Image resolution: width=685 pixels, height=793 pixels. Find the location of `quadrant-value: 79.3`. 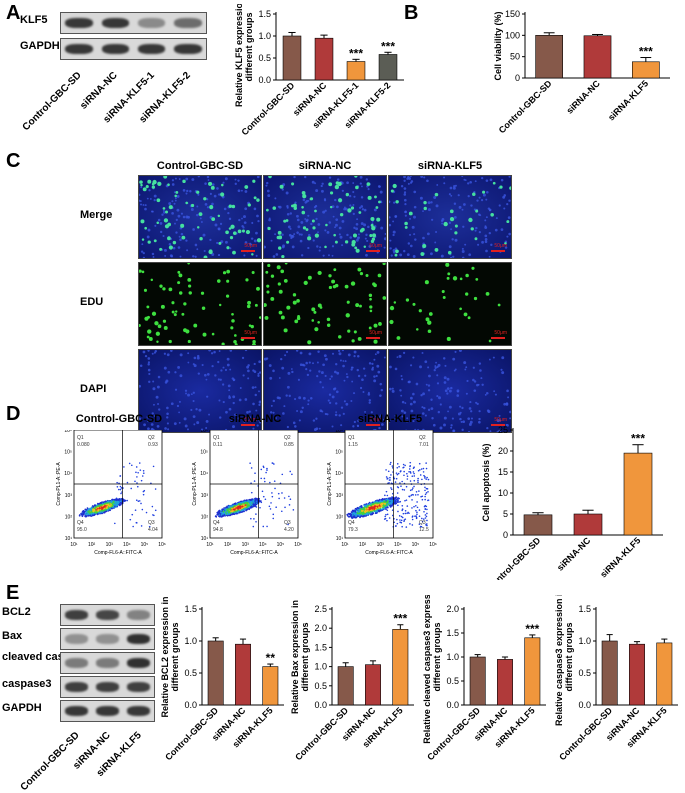

quadrant-value: 79.3 is located at coordinates (353, 530).